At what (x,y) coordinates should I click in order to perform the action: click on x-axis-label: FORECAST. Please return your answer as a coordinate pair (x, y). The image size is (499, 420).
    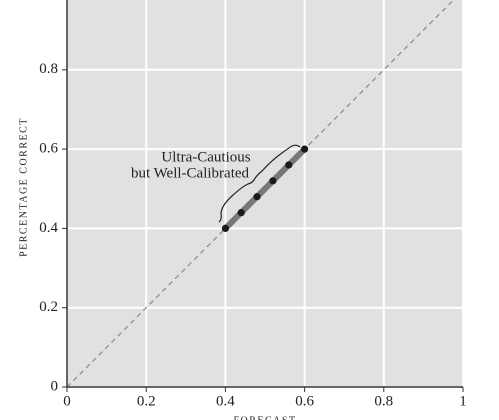
    Looking at the image, I should click on (264, 417).